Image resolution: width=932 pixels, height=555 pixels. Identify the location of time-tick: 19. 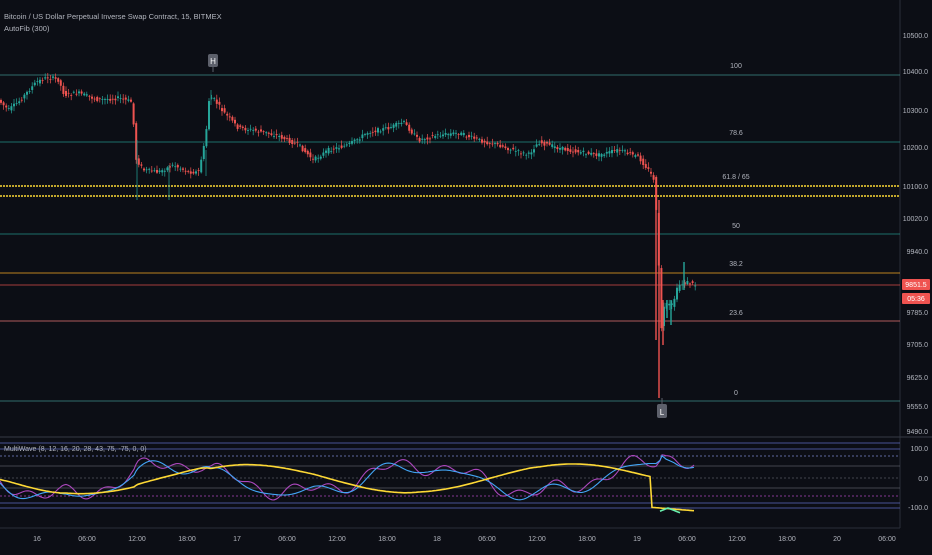
(637, 539).